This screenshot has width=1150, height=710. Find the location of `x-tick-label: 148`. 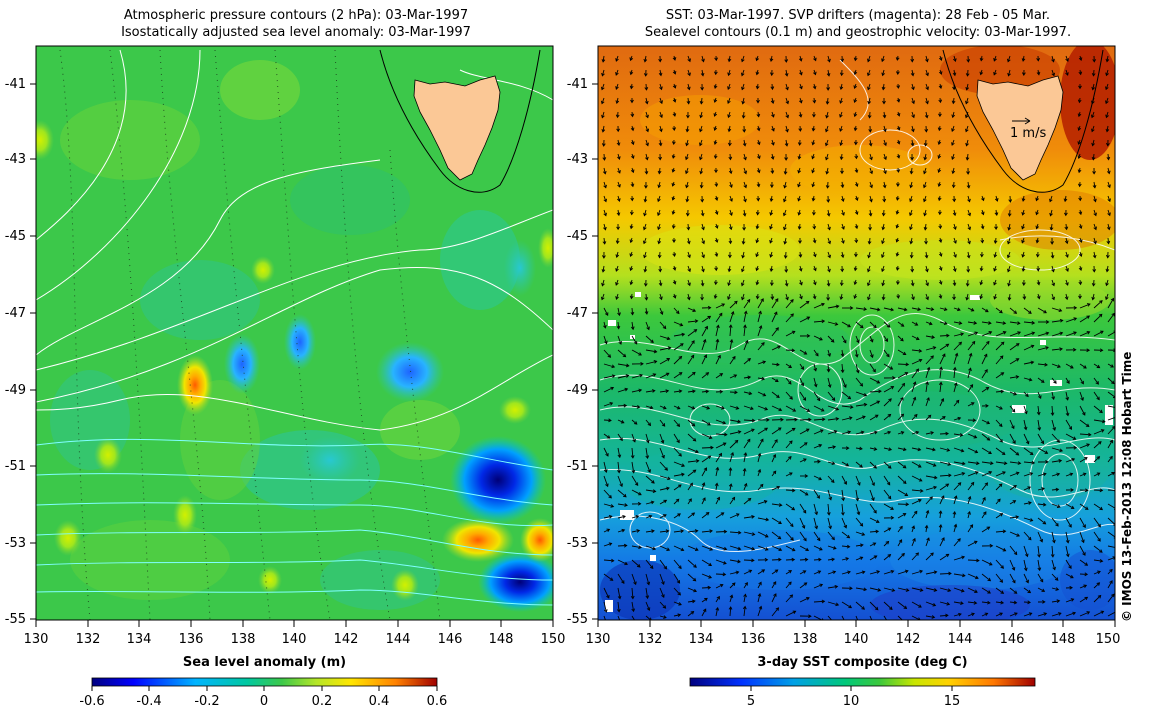

x-tick-label: 148 is located at coordinates (1063, 639).